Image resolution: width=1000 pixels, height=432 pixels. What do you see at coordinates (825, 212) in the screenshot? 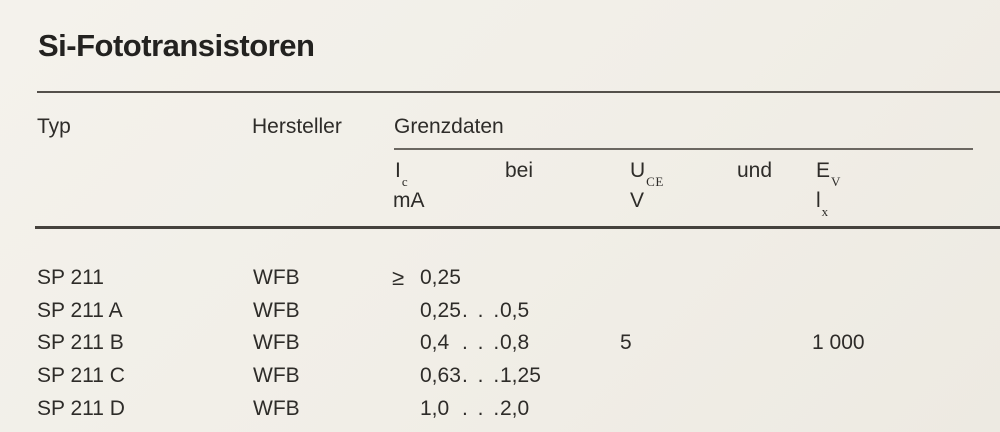
I see `lx-subscript: x` at bounding box center [825, 212].